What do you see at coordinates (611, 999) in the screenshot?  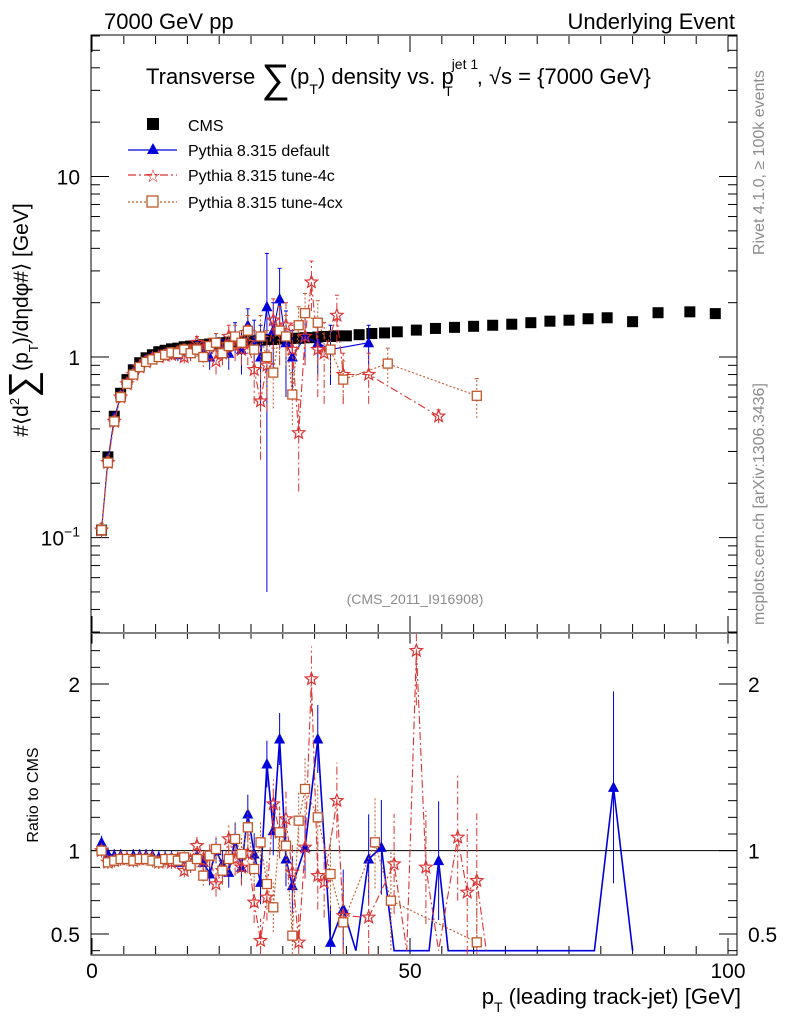 I see `x-axis-label: pT (leading track-jet) [GeV]` at bounding box center [611, 999].